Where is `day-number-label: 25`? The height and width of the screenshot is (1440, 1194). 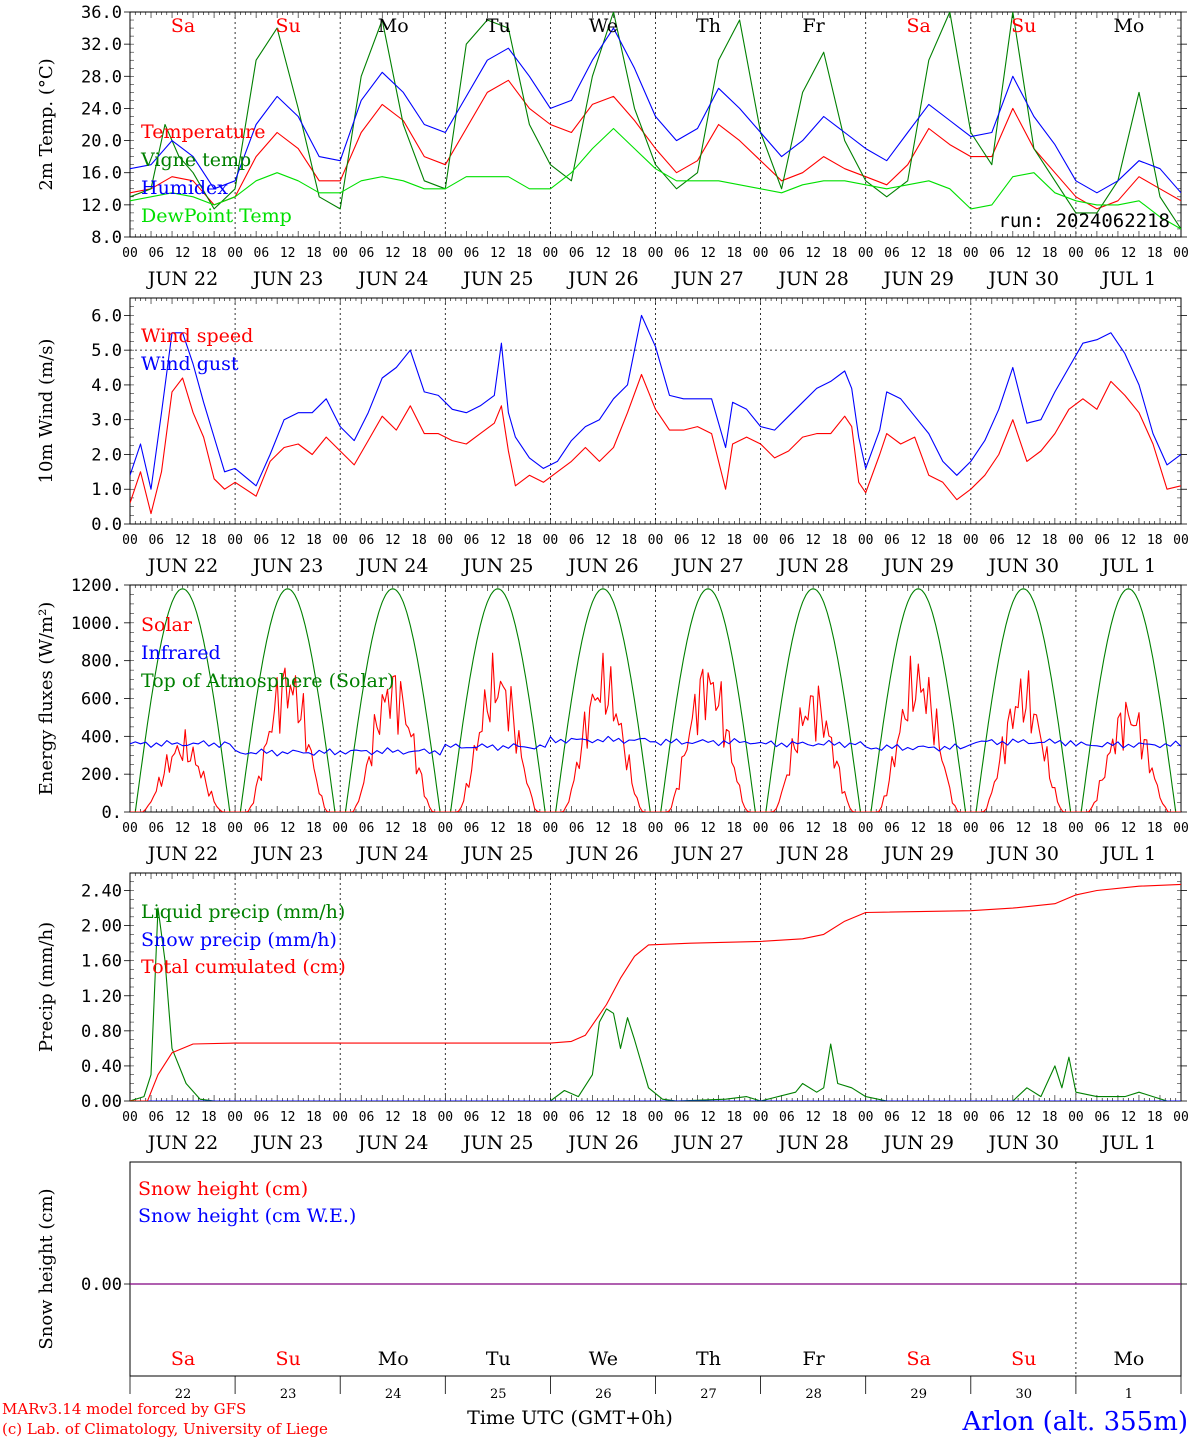
day-number-label: 25 is located at coordinates (498, 1394).